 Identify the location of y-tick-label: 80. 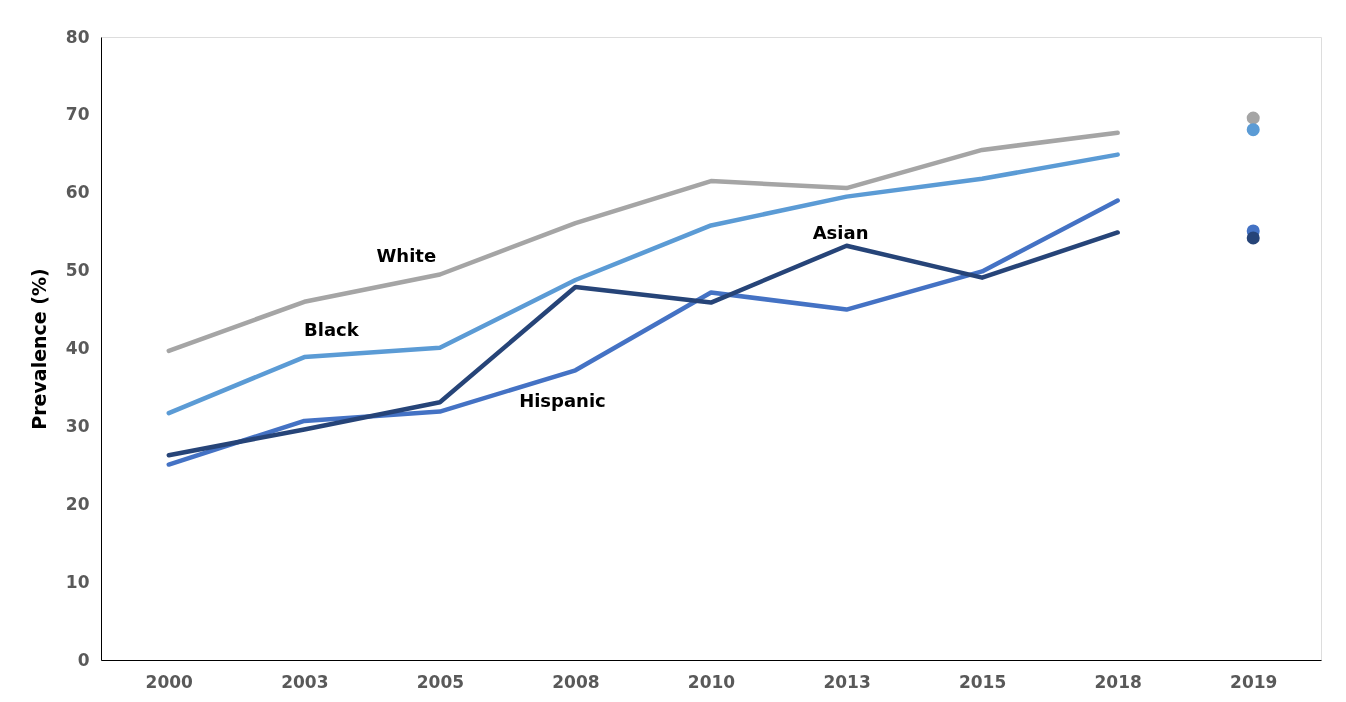
(77, 36).